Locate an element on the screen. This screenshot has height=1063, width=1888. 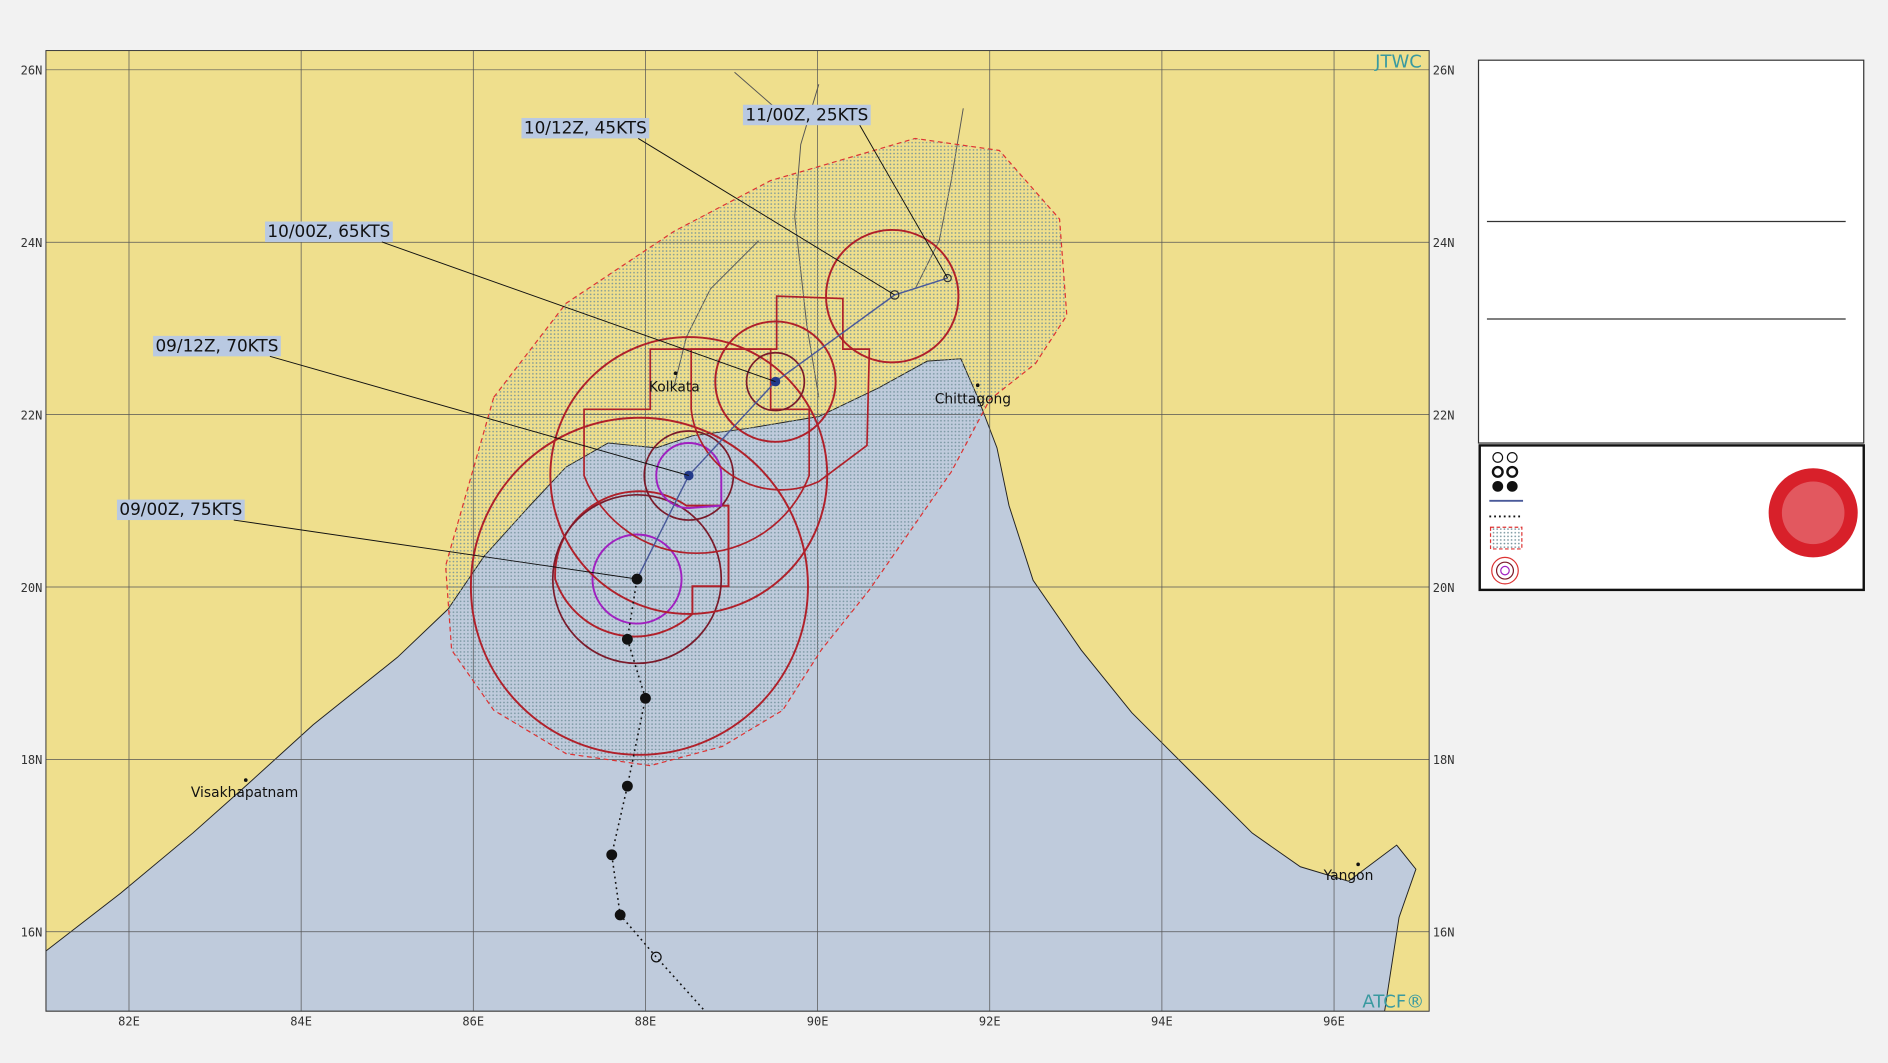
lon-label: 90E is located at coordinates (818, 1022).